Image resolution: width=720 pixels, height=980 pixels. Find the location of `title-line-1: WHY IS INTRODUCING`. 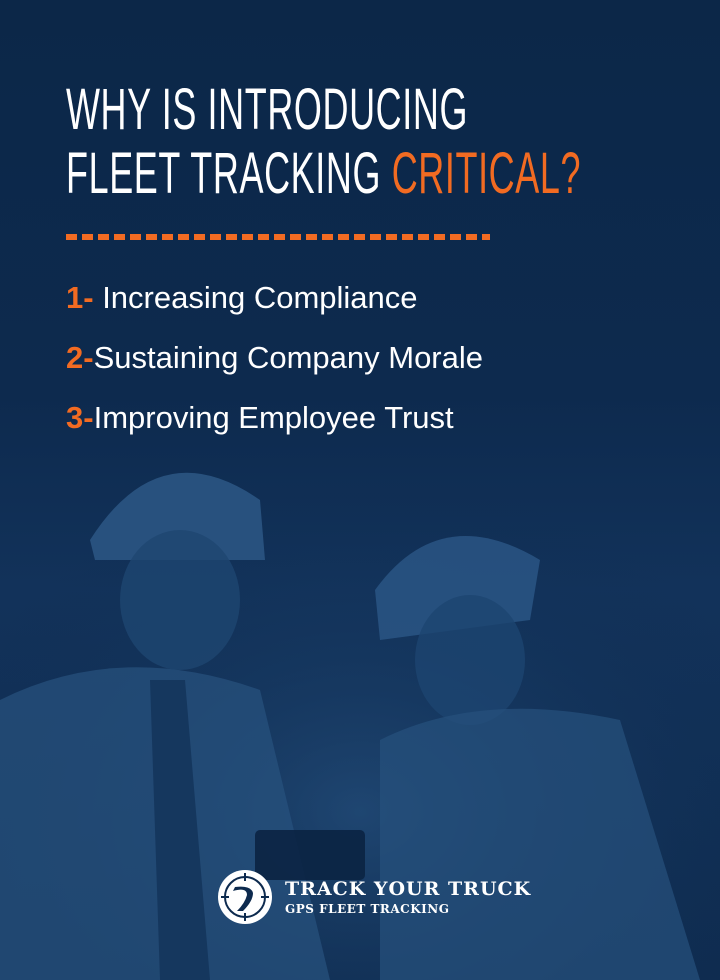

title-line-1: WHY IS INTRODUCING is located at coordinates (267, 109).